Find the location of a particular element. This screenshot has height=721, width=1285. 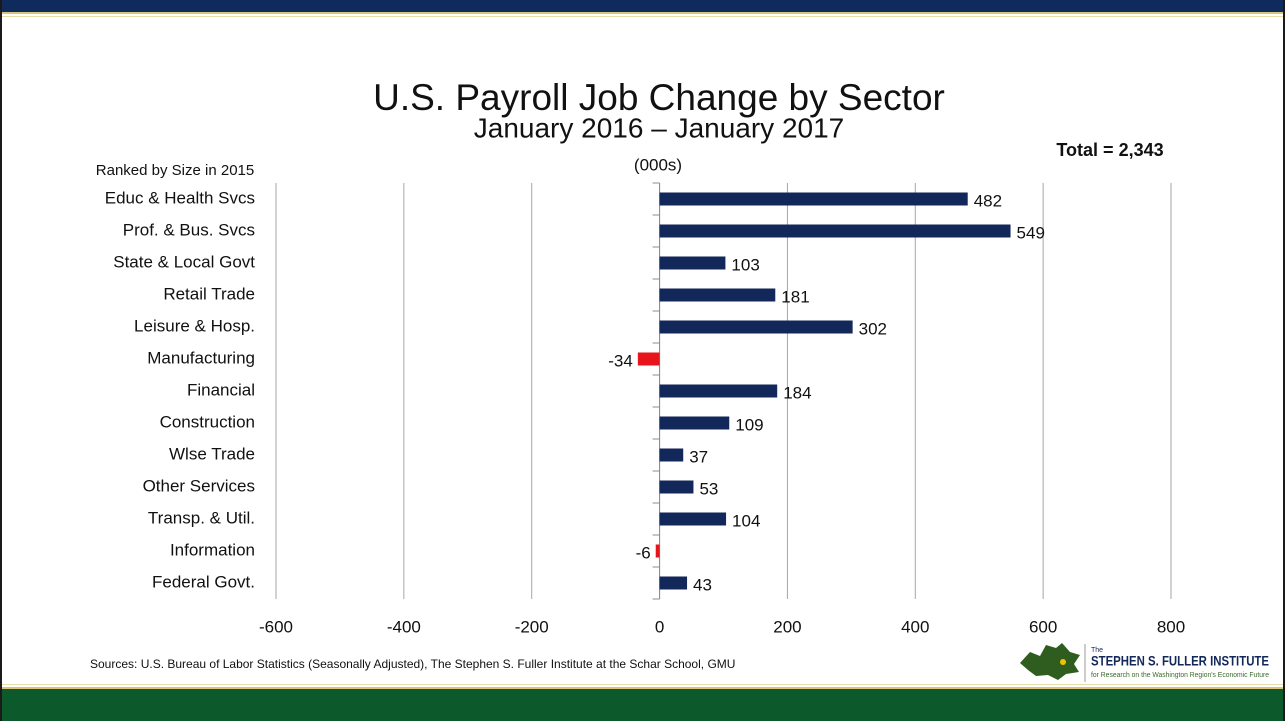

x-tick-label: -400 is located at coordinates (404, 626).